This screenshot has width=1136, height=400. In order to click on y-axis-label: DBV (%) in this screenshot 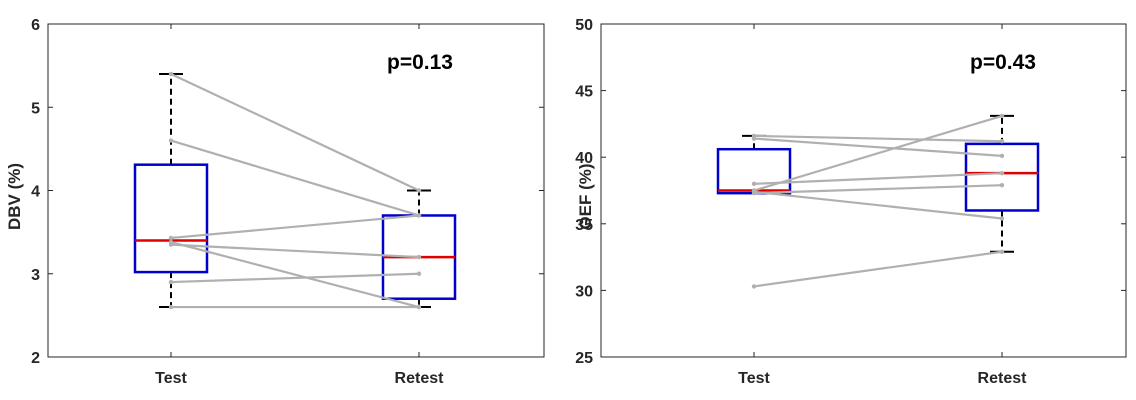, I will do `click(14, 196)`.